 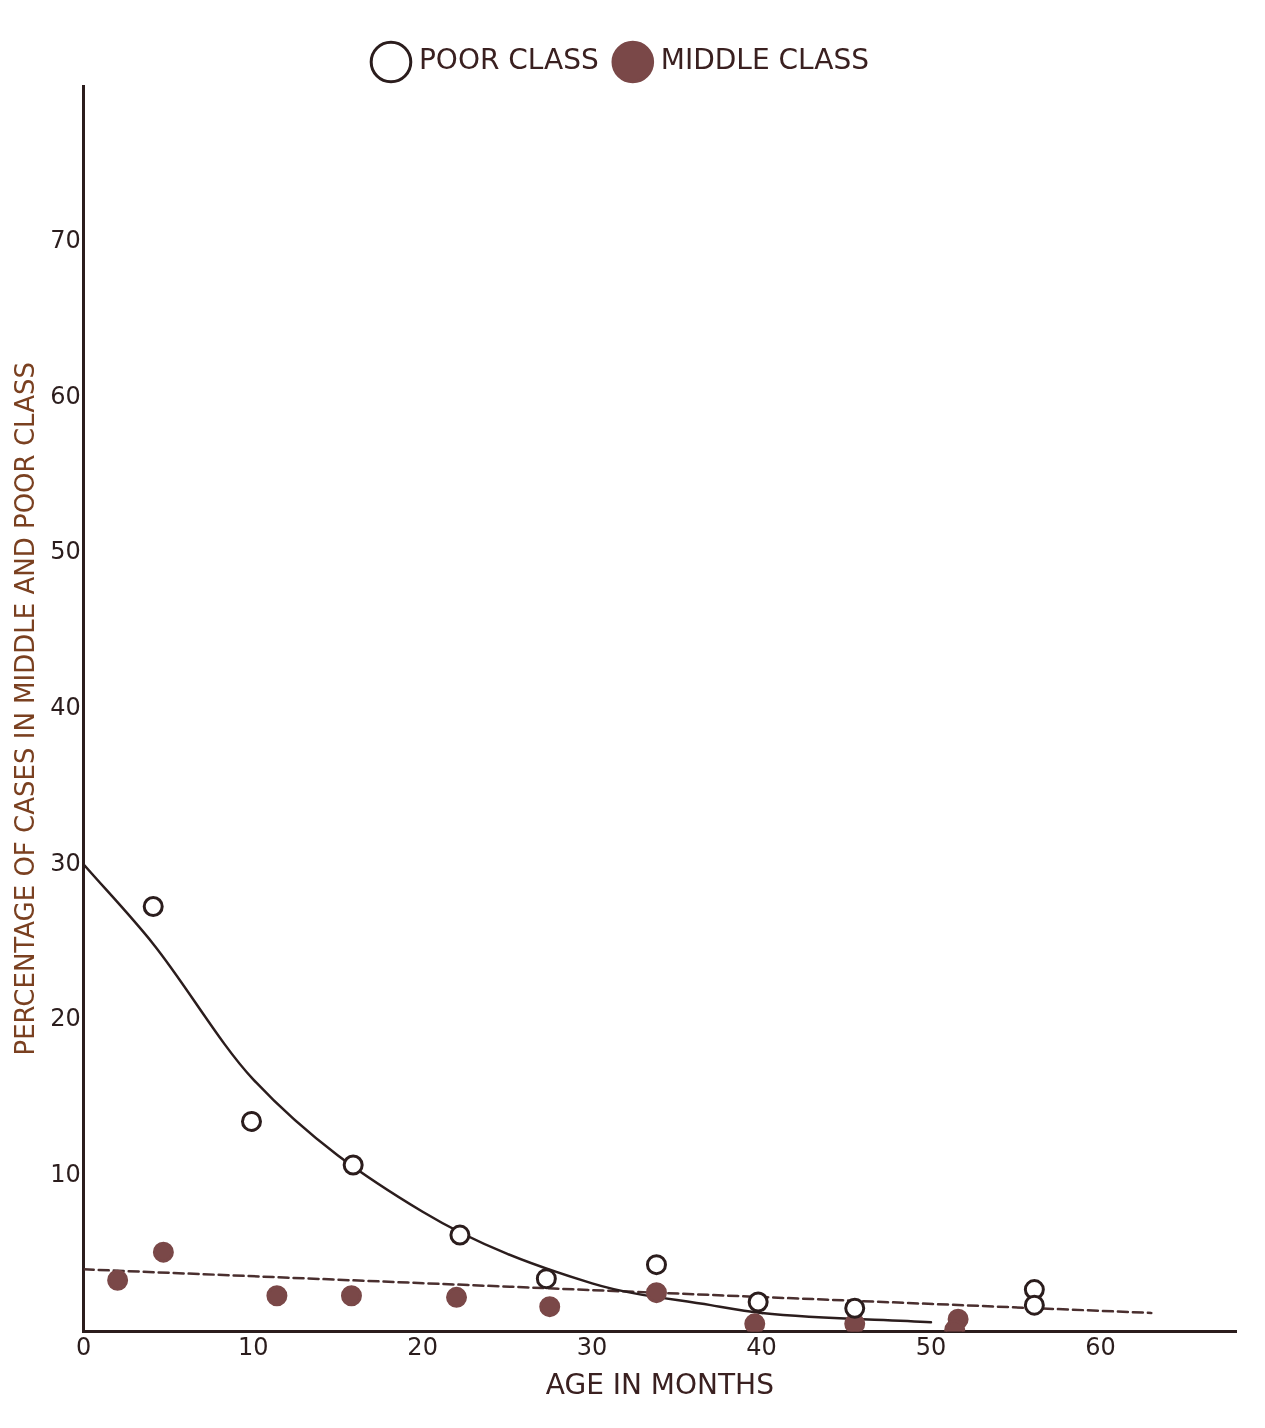 I want to click on legend-label: POOR CLASS, so click(x=508, y=60).